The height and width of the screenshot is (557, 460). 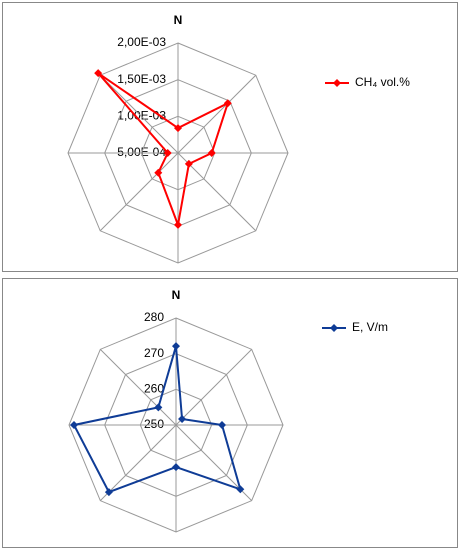 I want to click on r-tick-label: 270, so click(x=154, y=353).